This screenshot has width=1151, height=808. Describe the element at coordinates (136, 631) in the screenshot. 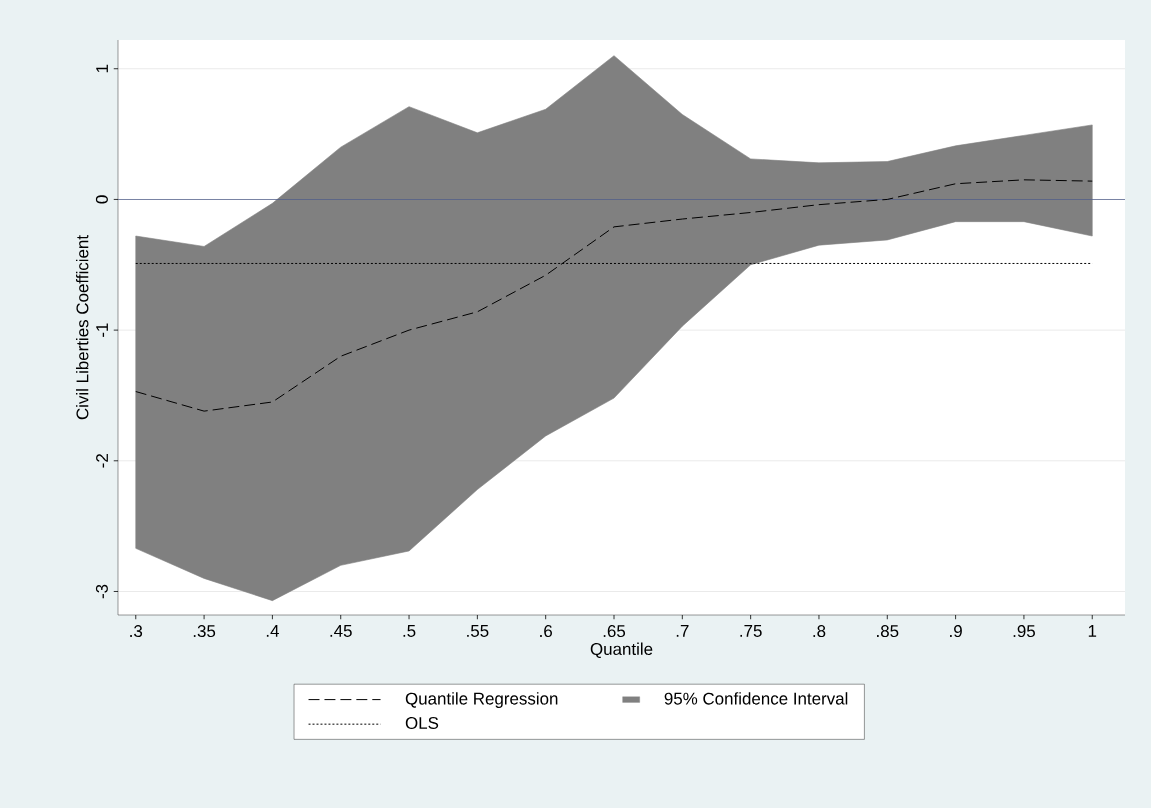

I see `x-tick-label: .3` at that location.